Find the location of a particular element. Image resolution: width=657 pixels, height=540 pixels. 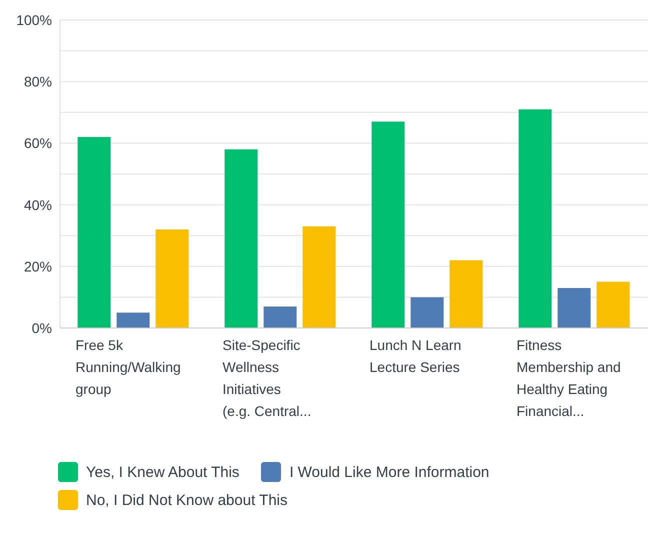

x-tick-label: Lunch N Learn Lecture Series is located at coordinates (416, 356).